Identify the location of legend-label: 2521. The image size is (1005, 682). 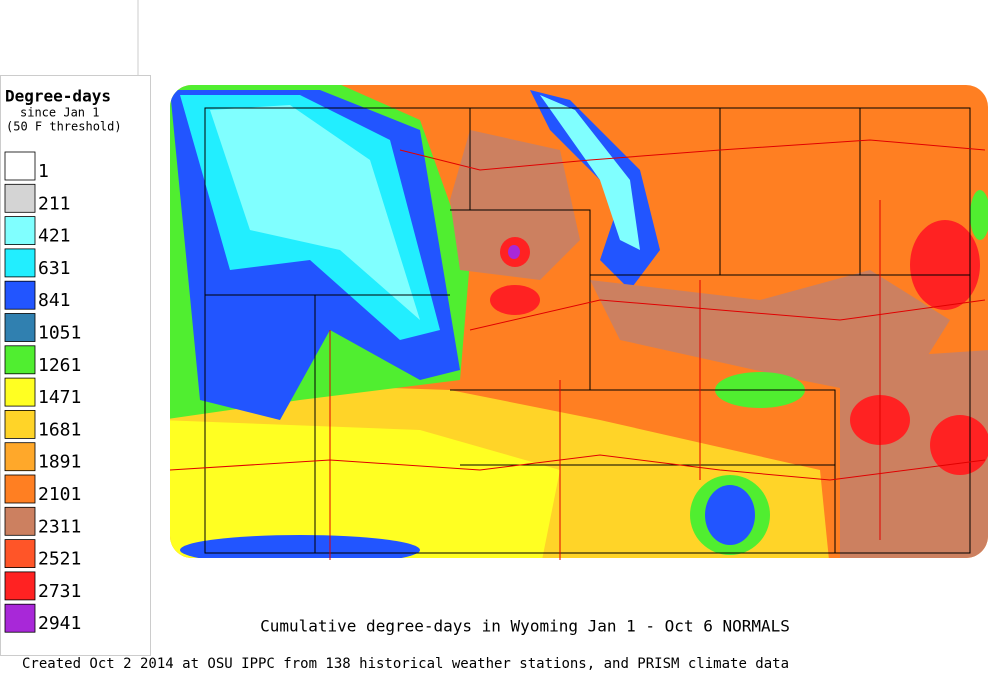
(59, 559).